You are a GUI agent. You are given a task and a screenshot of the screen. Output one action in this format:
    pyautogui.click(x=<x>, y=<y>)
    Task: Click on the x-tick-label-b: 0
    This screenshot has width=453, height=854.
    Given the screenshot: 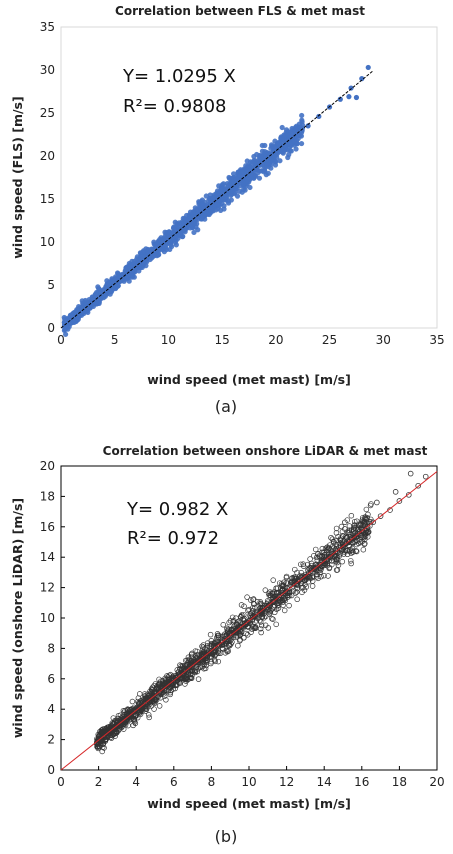 What is the action you would take?
    pyautogui.click(x=61, y=782)
    